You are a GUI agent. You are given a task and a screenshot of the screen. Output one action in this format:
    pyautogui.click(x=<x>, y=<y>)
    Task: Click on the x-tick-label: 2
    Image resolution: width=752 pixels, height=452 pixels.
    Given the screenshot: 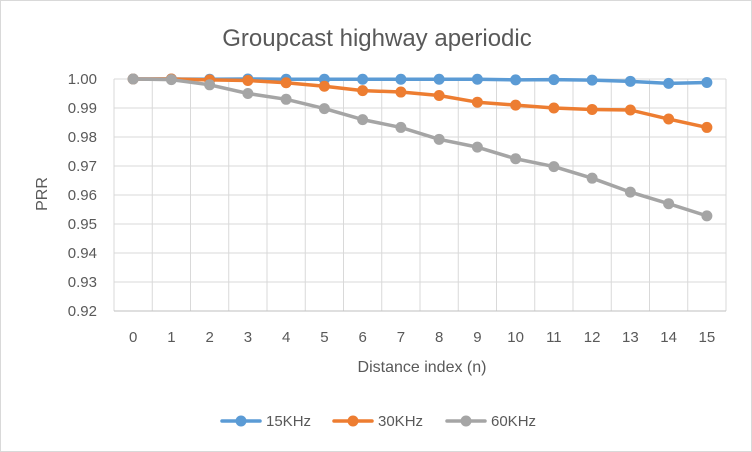 What is the action you would take?
    pyautogui.click(x=209, y=337)
    